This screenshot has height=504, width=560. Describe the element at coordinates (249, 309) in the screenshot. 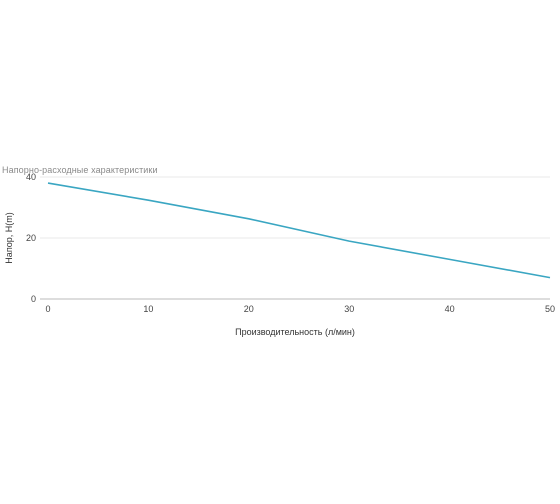

I see `x-tick-label-20: 20` at that location.